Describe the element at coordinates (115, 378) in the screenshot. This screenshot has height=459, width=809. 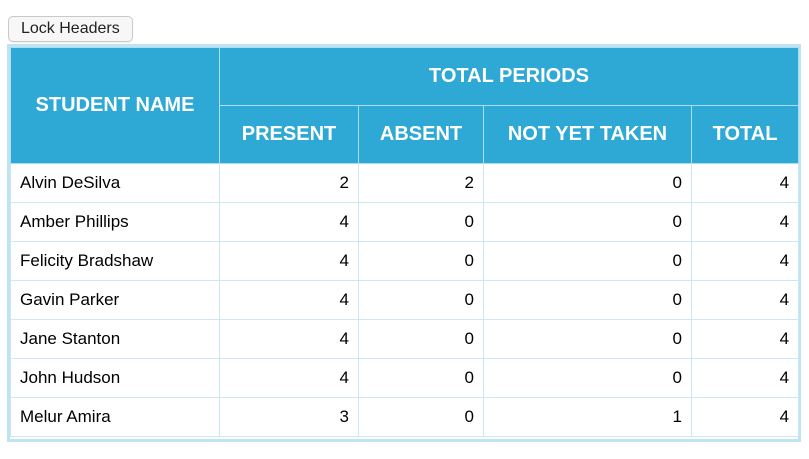
I see `cell-student-name: John Hudson` at that location.